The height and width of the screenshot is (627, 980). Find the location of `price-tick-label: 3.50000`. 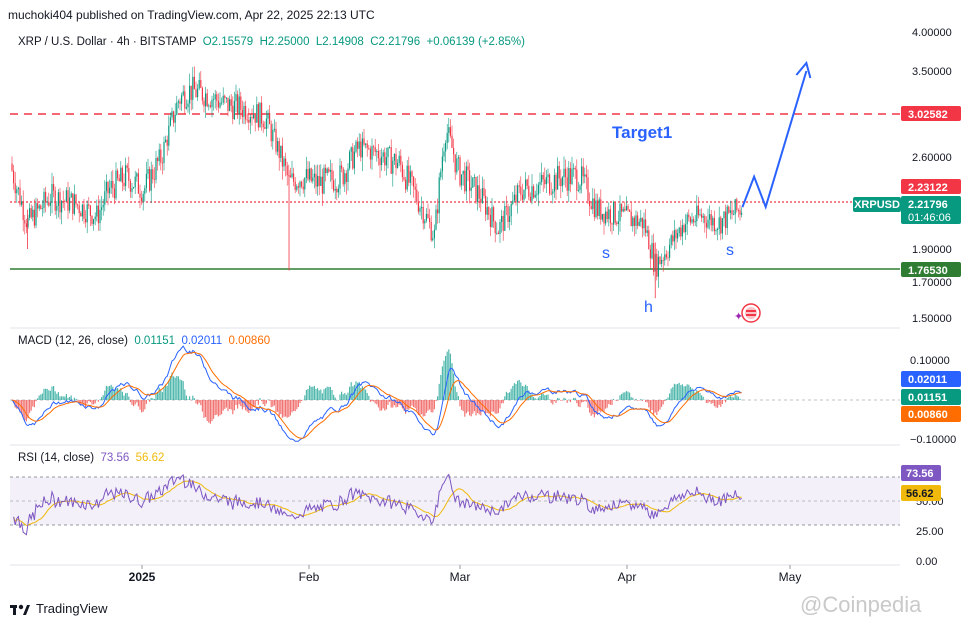

price-tick-label: 3.50000 is located at coordinates (932, 72).